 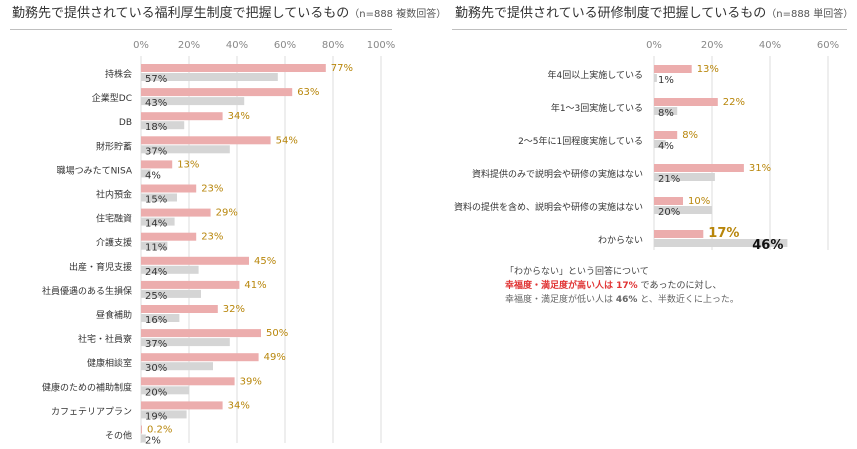 What do you see at coordinates (156, 151) in the screenshot?
I see `left-value-label-low: 37%` at bounding box center [156, 151].